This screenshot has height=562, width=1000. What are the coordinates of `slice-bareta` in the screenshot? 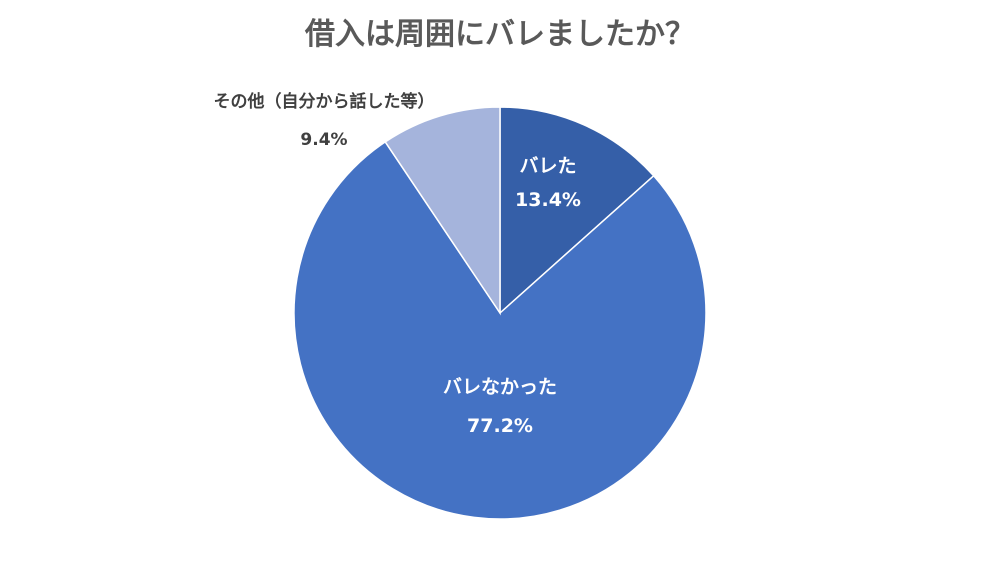 It's located at (577, 210).